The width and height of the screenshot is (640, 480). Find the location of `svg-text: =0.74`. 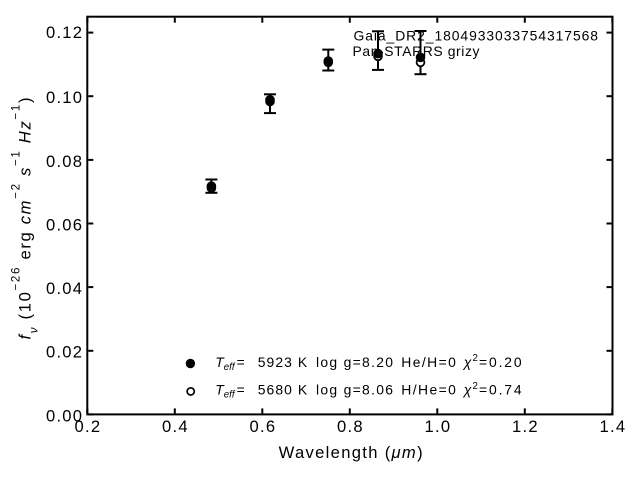

svg-text: =0.74 is located at coordinates (500, 390).